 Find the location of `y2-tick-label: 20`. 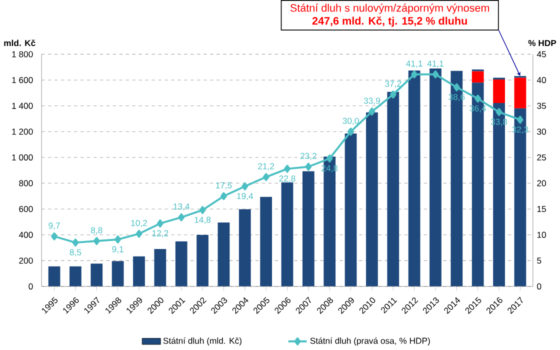

y2-tick-label: 20 is located at coordinates (541, 183).